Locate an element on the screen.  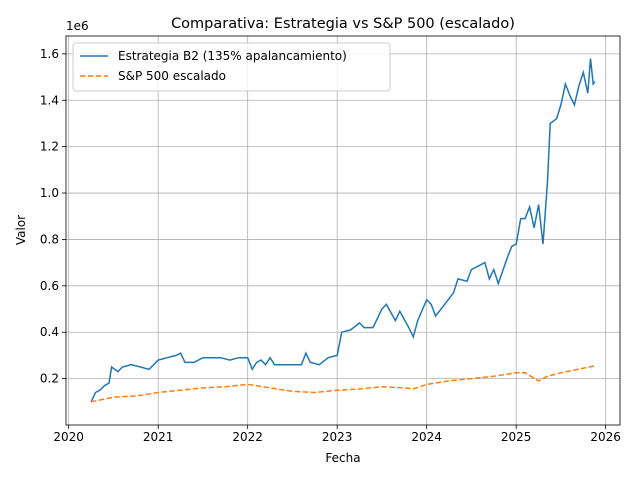
y-tick-label: 1.2 is located at coordinates (49, 147).